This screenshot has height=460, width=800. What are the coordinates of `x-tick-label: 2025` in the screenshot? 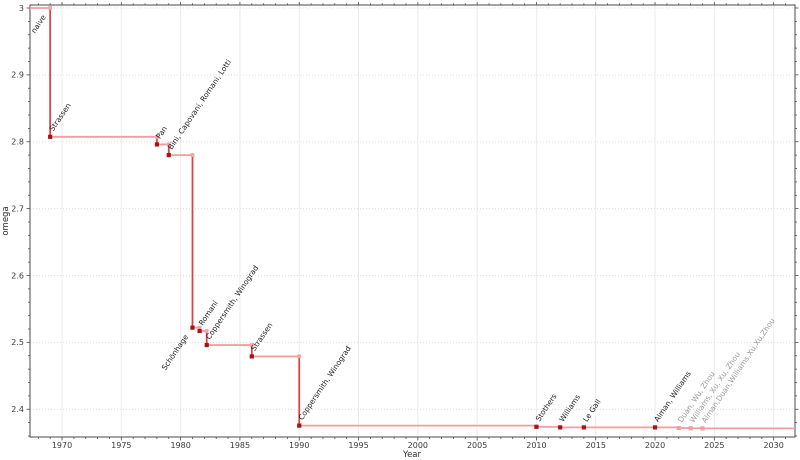 It's located at (714, 445).